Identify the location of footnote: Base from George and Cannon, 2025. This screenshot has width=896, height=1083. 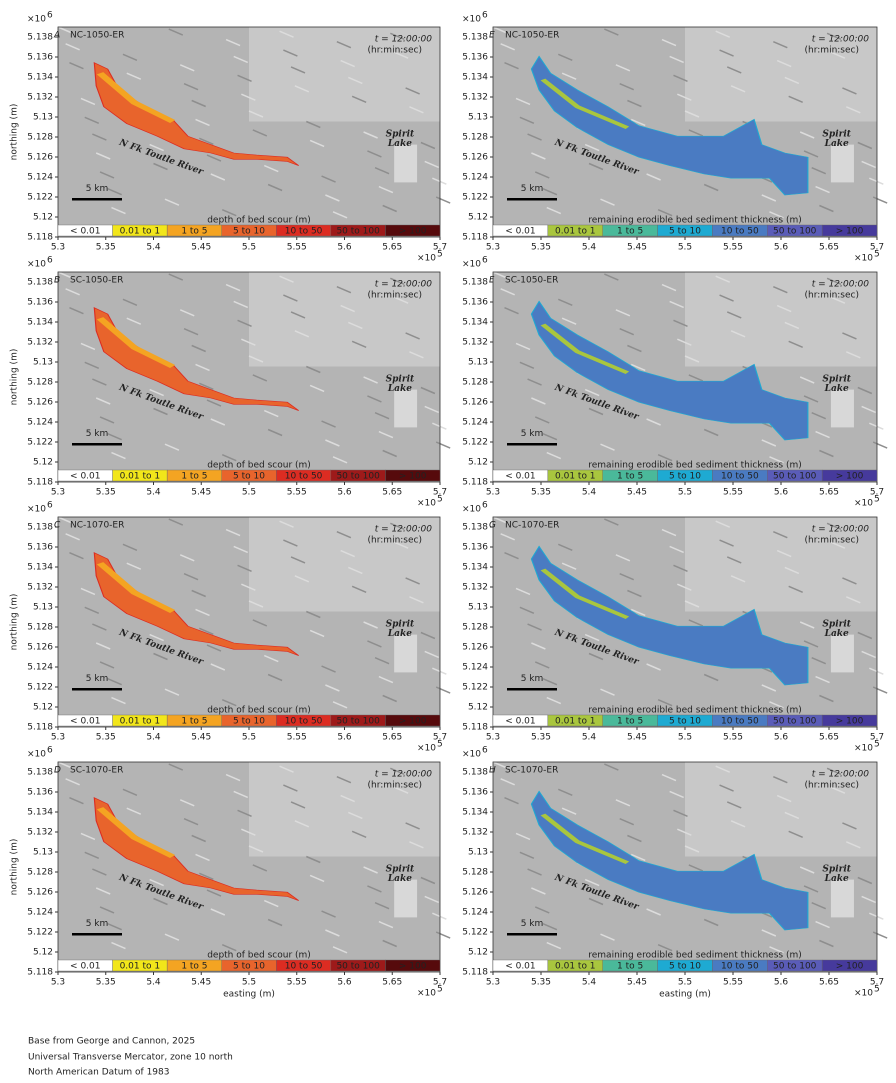
(111, 1042).